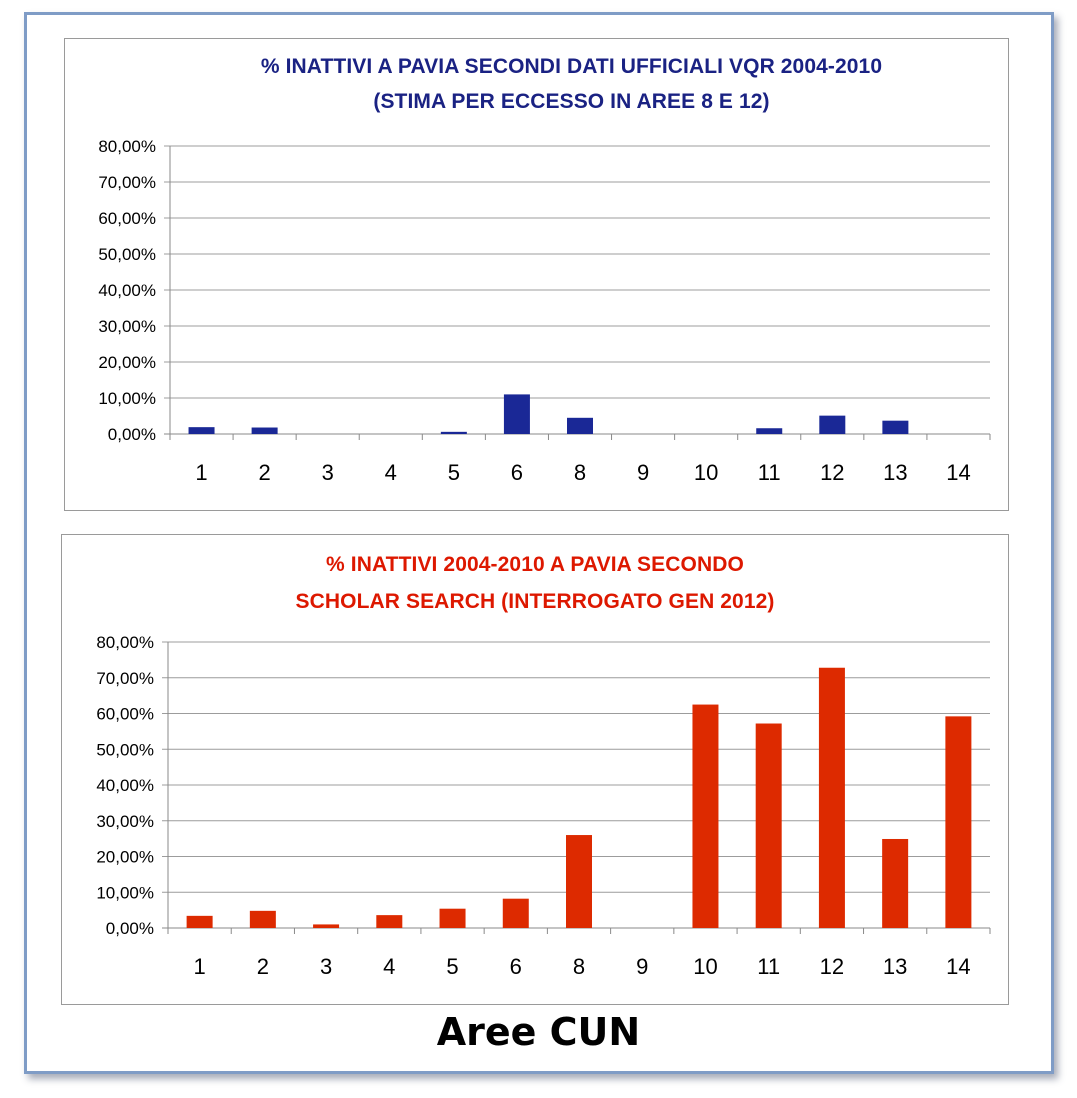  What do you see at coordinates (571, 101) in the screenshot?
I see `chart-title-line-2: (STIMA PER ECCESSO IN AREE 8 E 12)` at bounding box center [571, 101].